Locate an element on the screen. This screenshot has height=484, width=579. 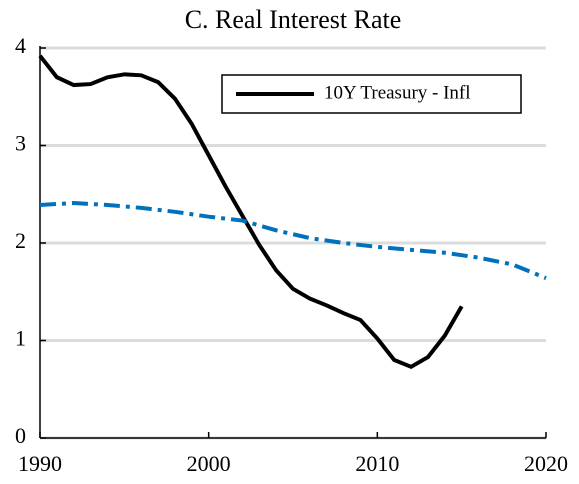
y-tick-label: 3 is located at coordinates (20, 143).